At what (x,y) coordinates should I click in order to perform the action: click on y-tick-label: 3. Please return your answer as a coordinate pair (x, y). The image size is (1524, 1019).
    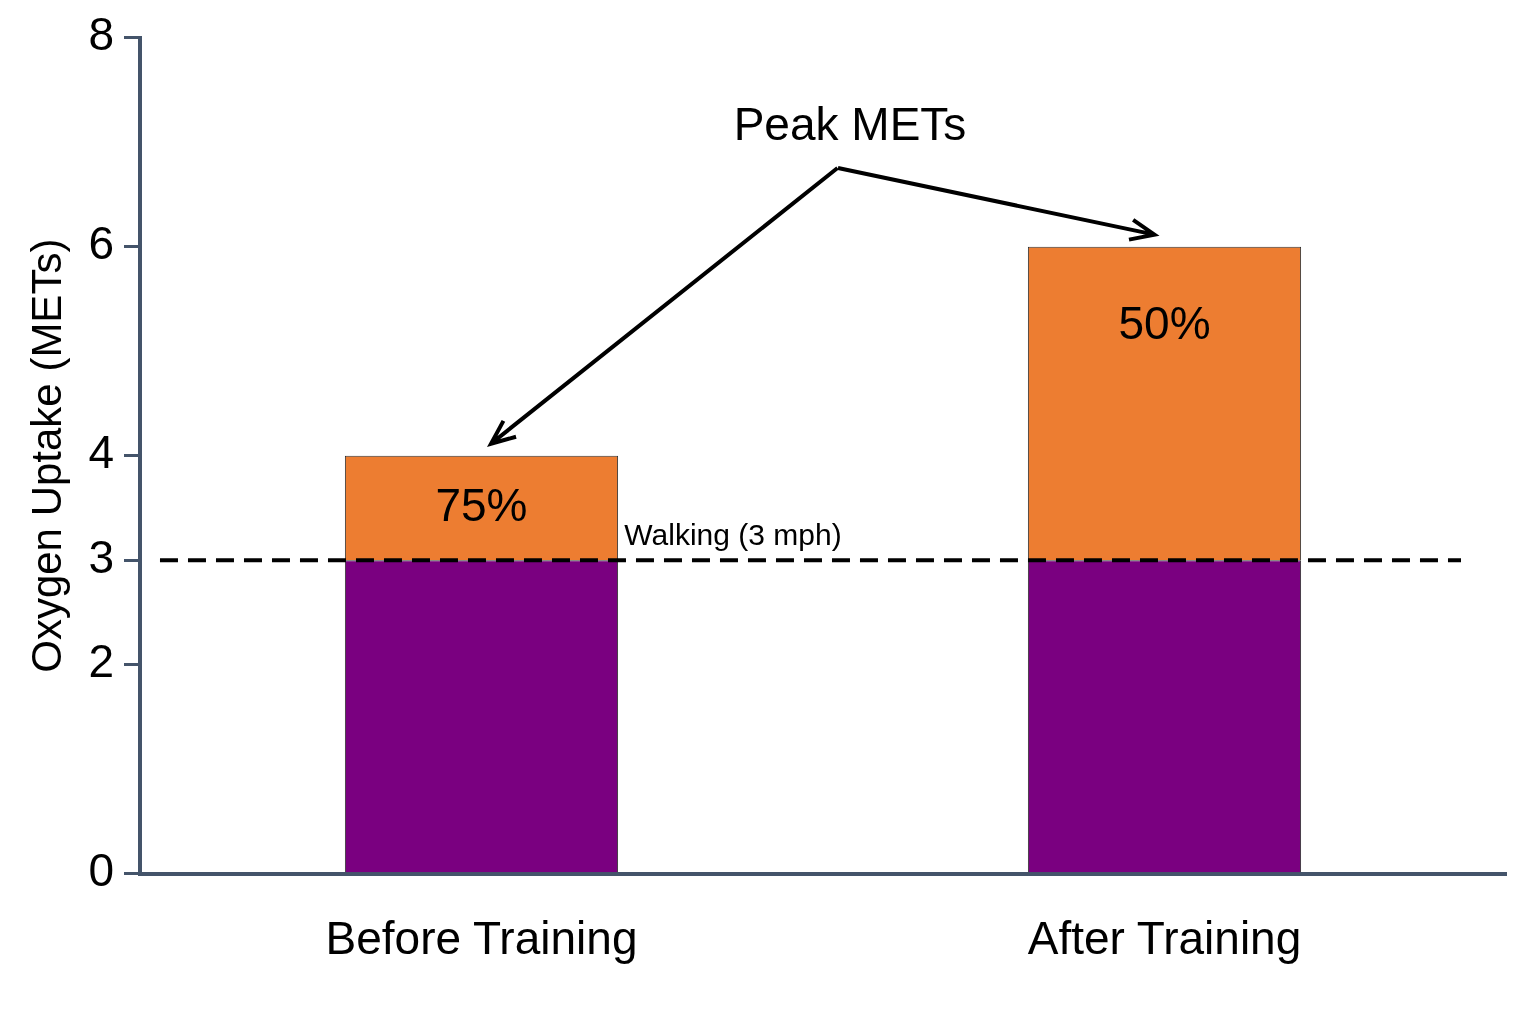
    Looking at the image, I should click on (101, 556).